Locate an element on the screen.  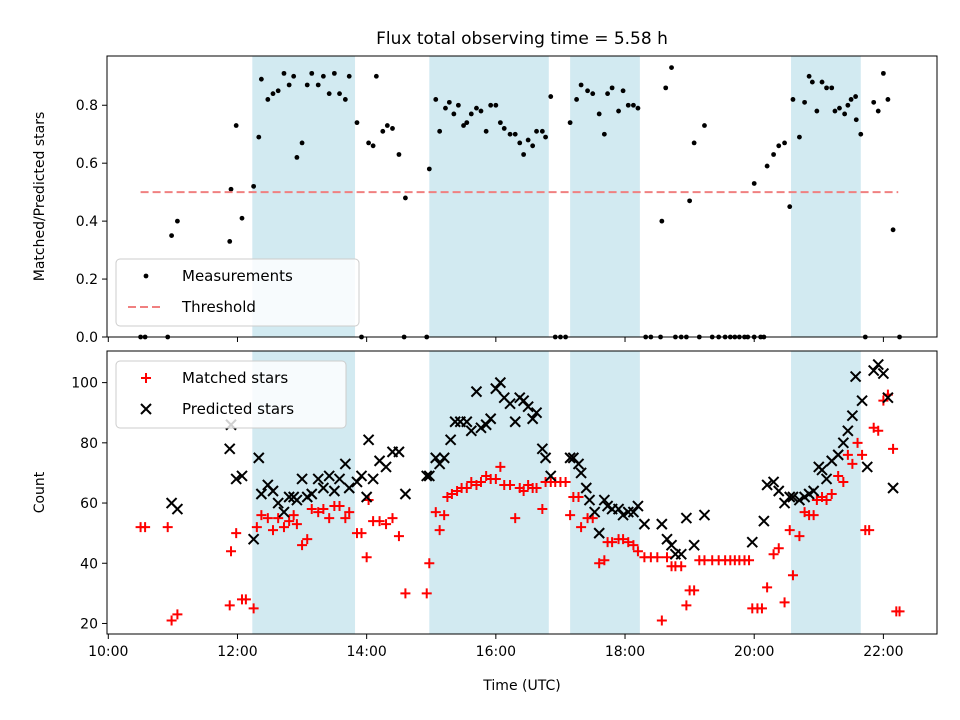
x-tick-label: 20:00 is located at coordinates (754, 652).